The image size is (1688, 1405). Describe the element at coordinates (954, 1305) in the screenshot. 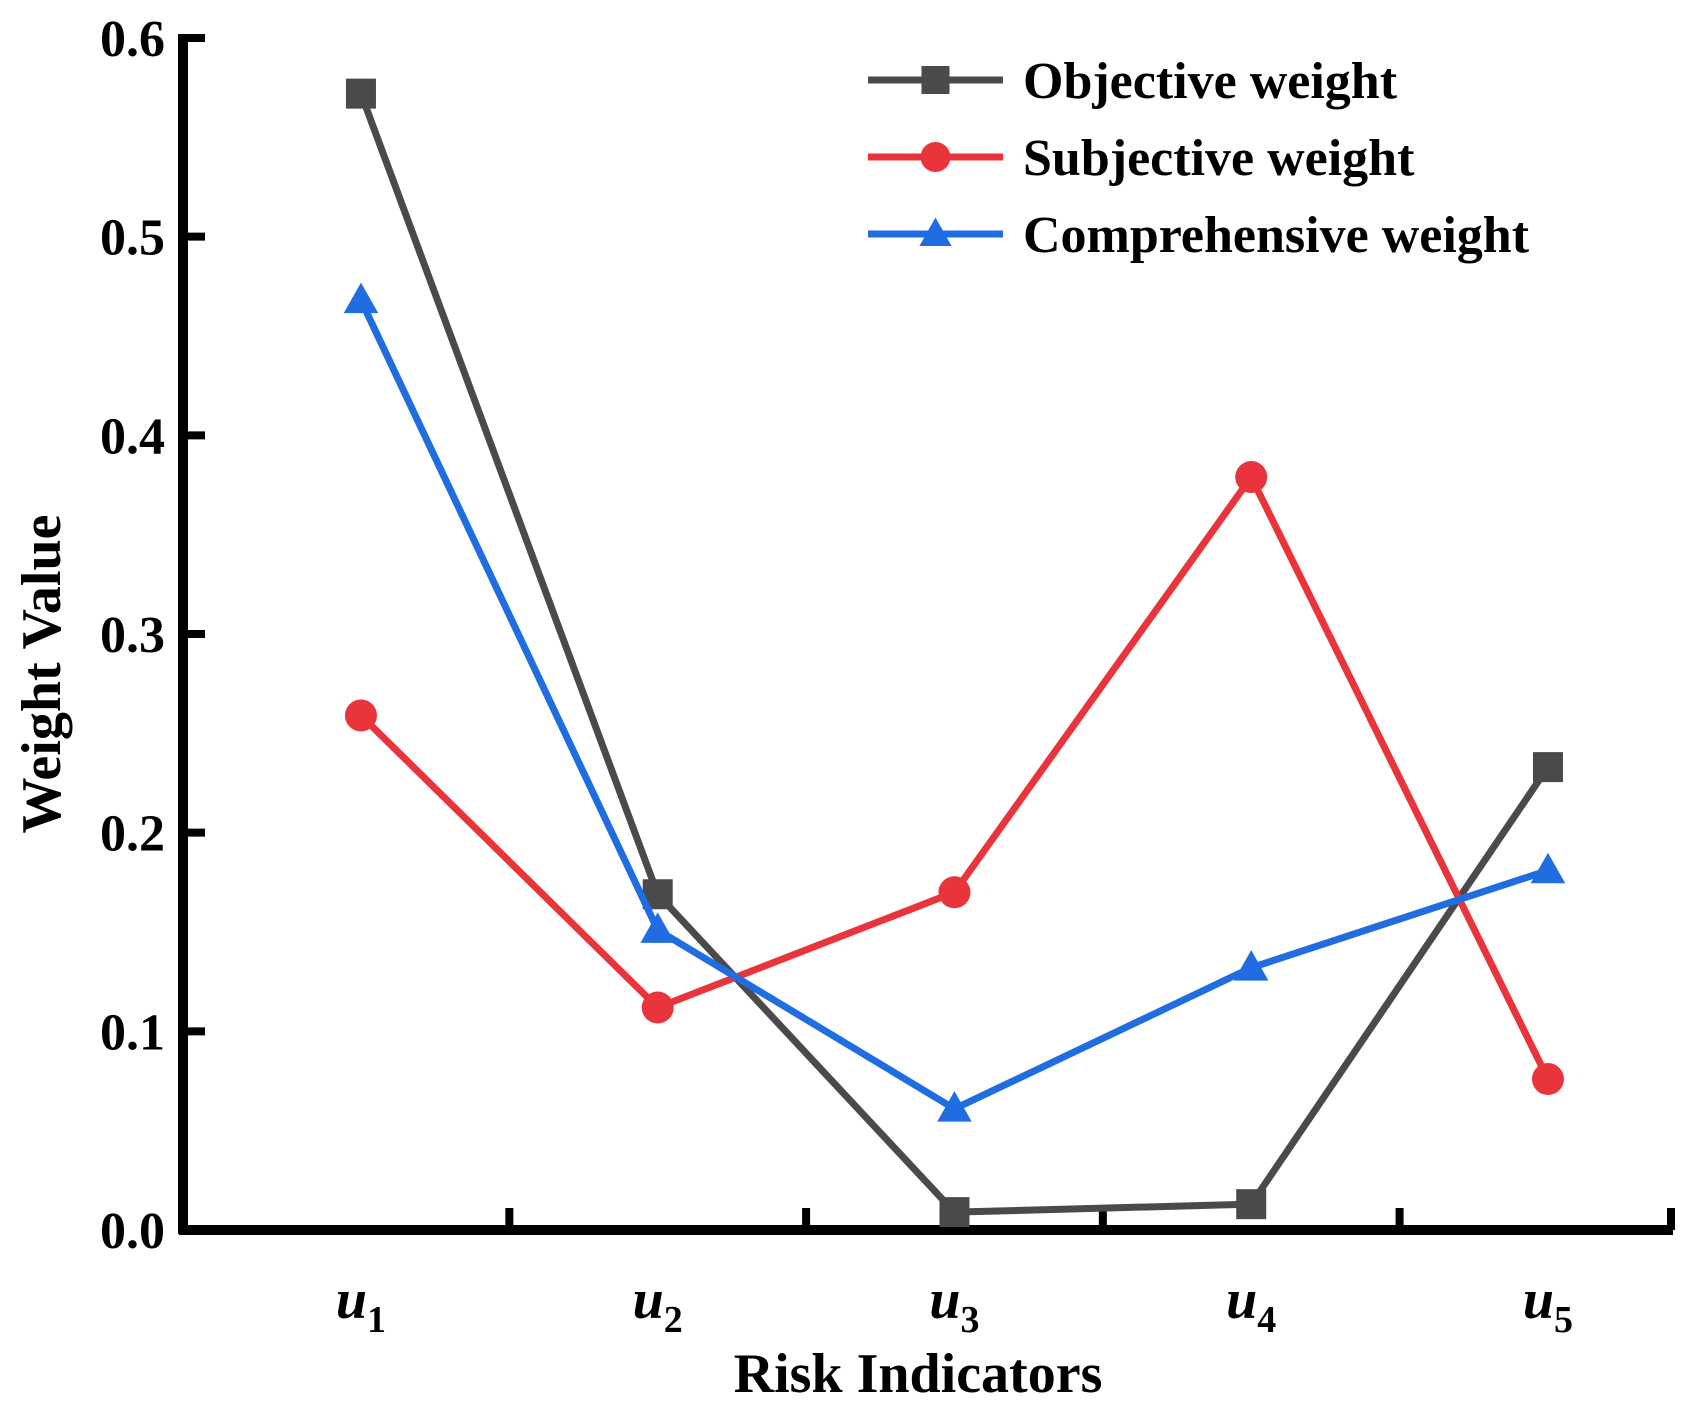

I see `x-tick-label: u3` at that location.